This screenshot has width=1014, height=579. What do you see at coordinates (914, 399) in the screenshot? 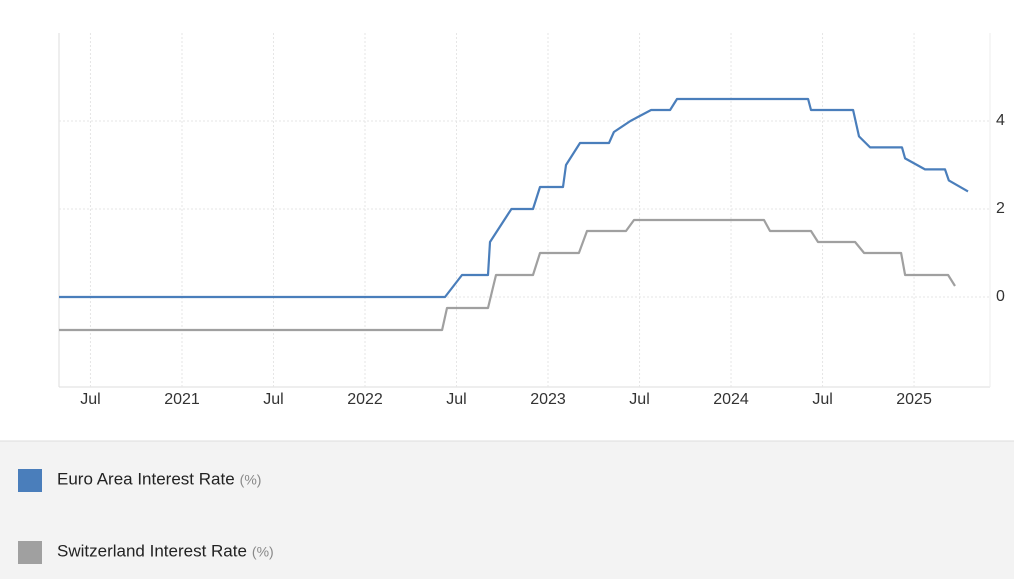
I see `x-tick-label: 2025` at bounding box center [914, 399].